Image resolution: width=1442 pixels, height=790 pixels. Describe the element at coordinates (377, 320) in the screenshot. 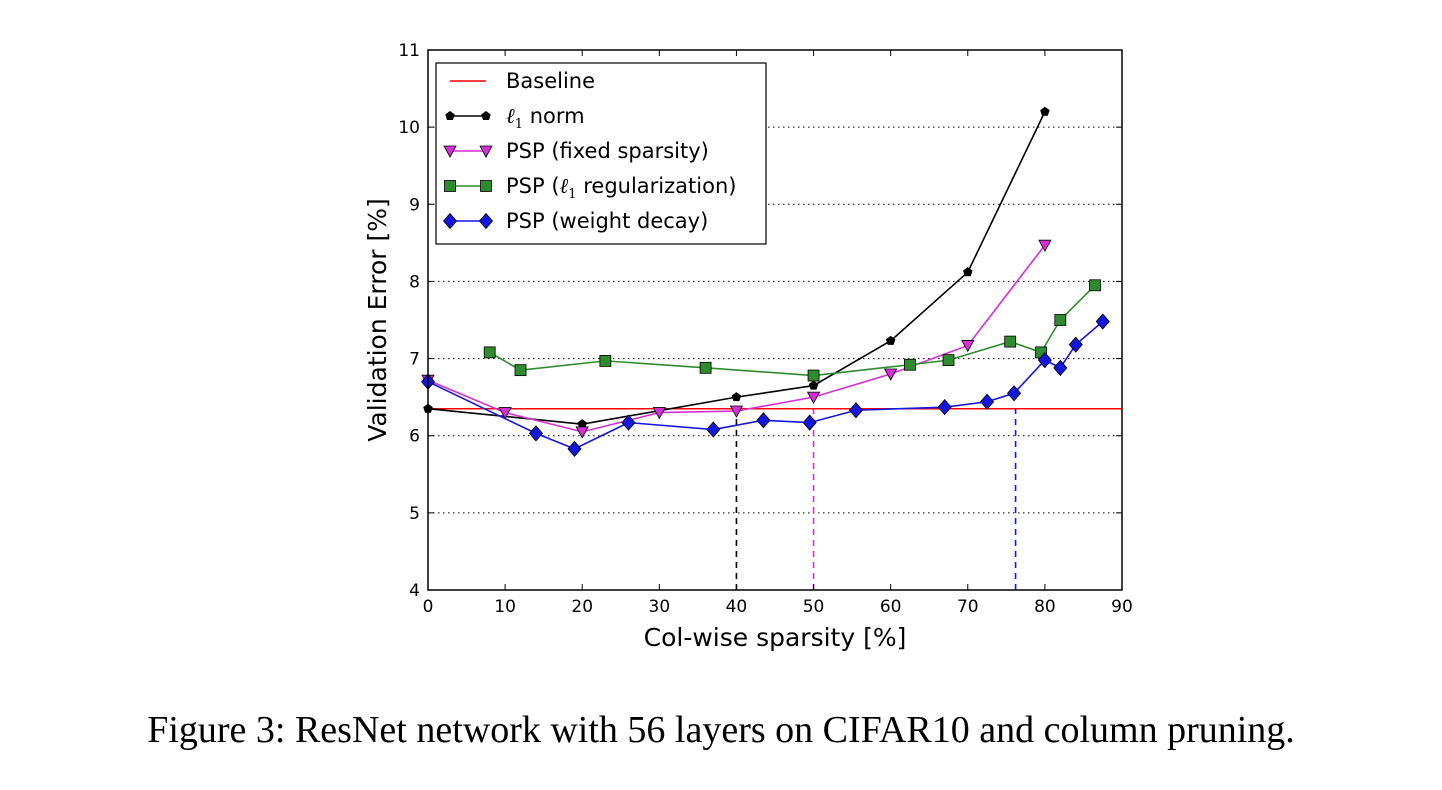

I see `y-axis-label: Validation Error [%]` at that location.